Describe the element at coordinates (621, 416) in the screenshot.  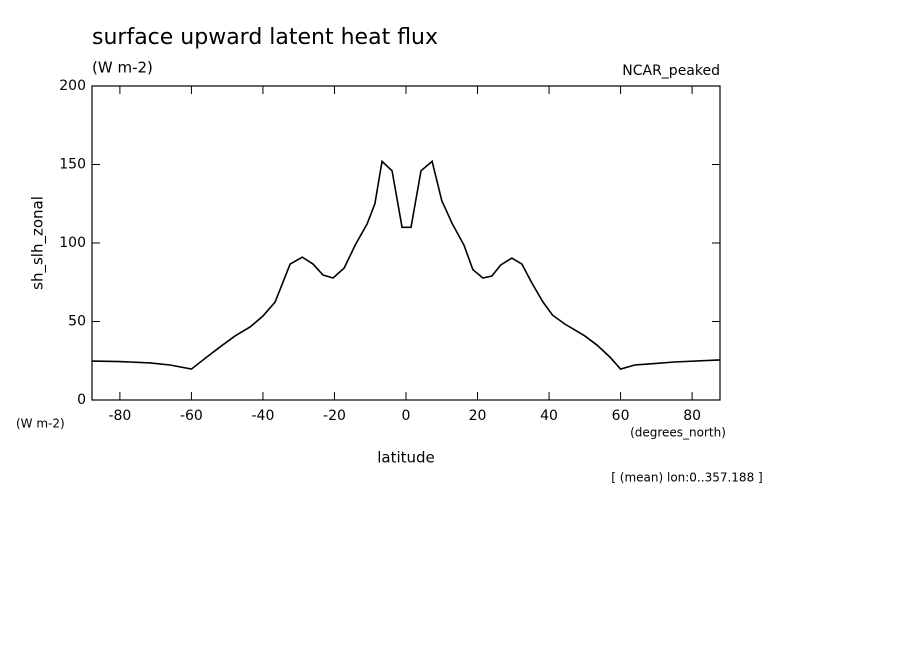
I see `x-tick-label: 60` at that location.